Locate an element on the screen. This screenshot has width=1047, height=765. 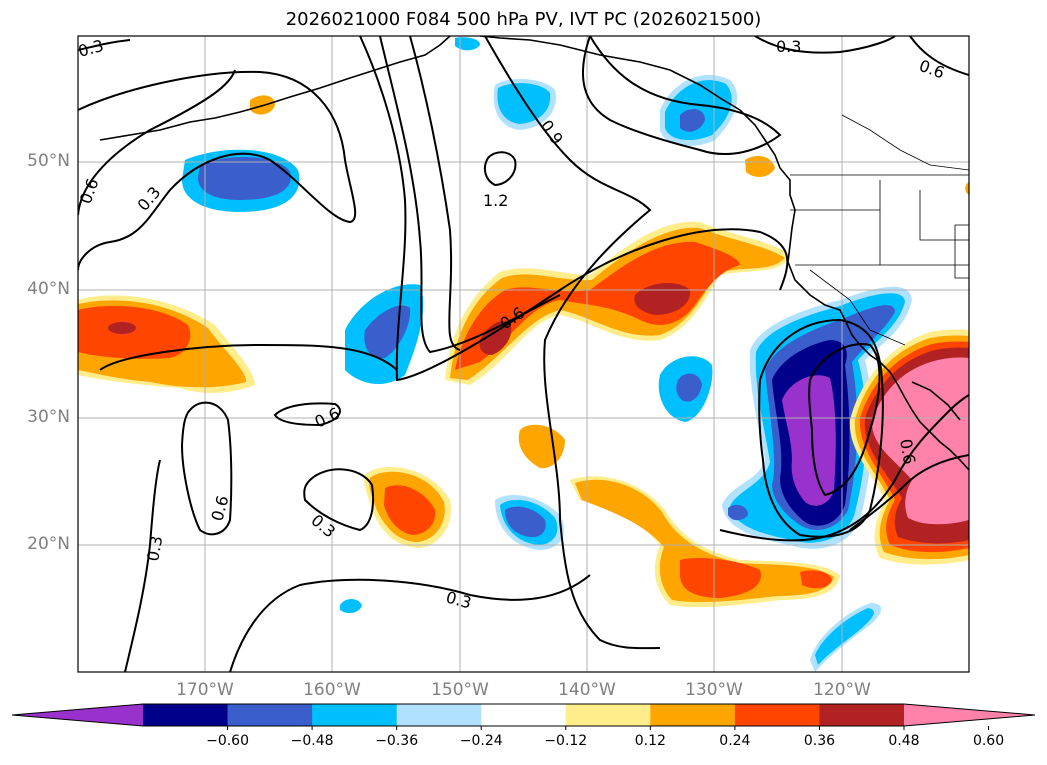
colorbar-tick-label: −0.36 is located at coordinates (397, 741).